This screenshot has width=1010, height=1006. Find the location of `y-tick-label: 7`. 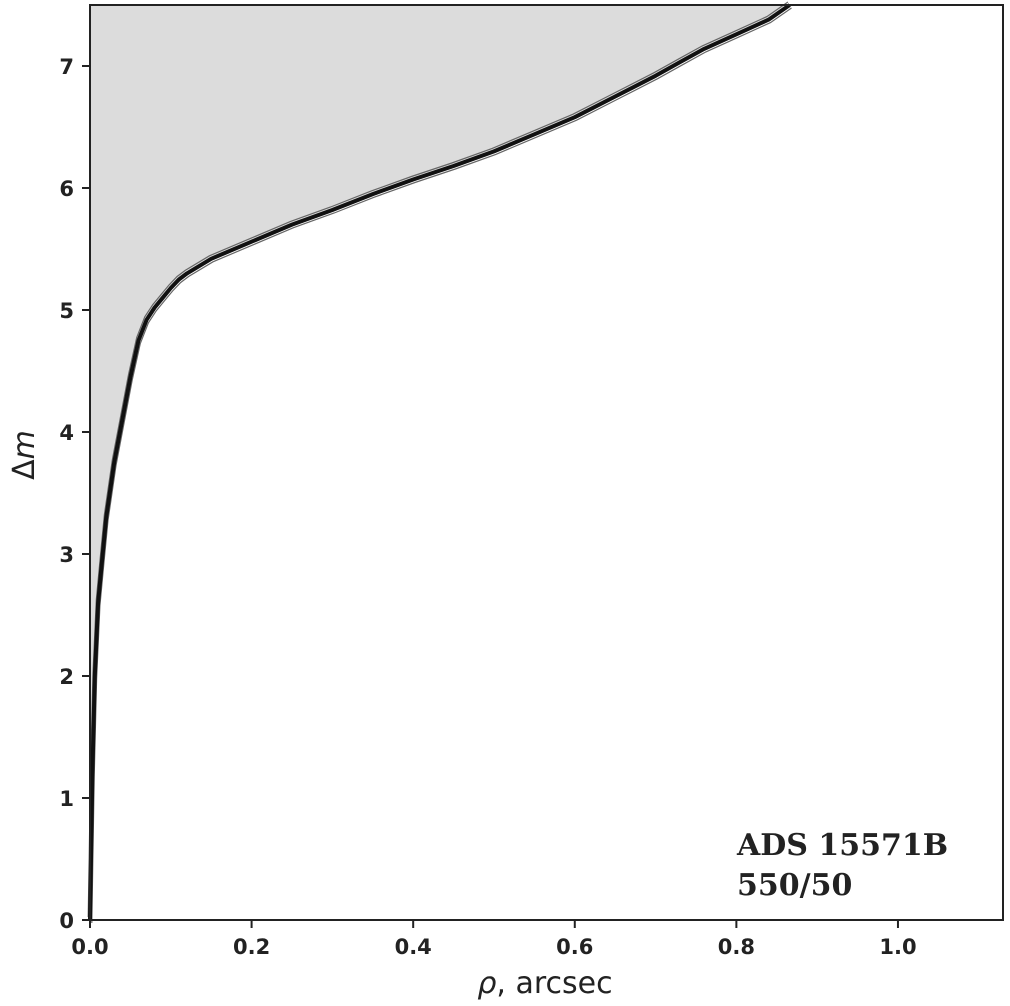

y-tick-label: 7 is located at coordinates (66, 67).